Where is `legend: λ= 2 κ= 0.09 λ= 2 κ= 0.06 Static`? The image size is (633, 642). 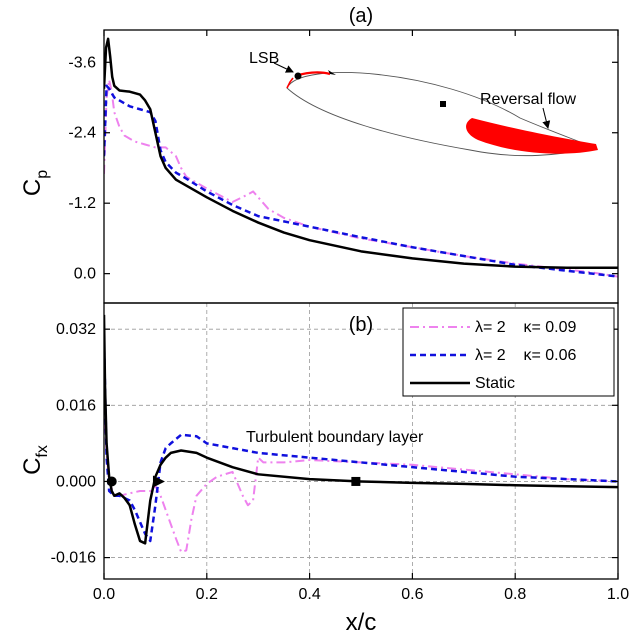 legend: λ= 2 κ= 0.09 λ= 2 κ= 0.06 Static is located at coordinates (508, 352).